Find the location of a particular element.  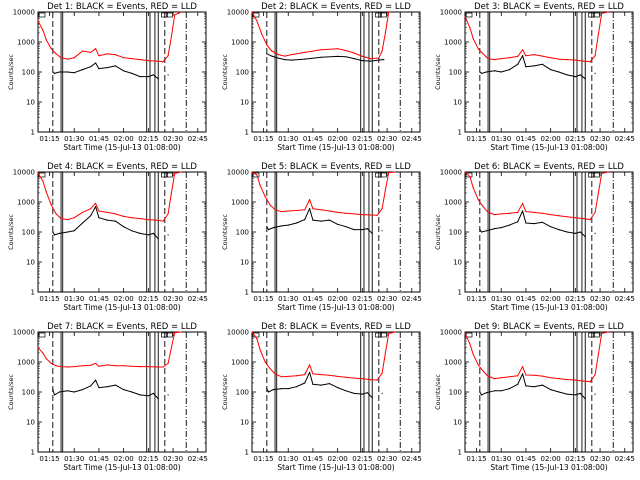

x-tick-label: 02:45 is located at coordinates (198, 139).